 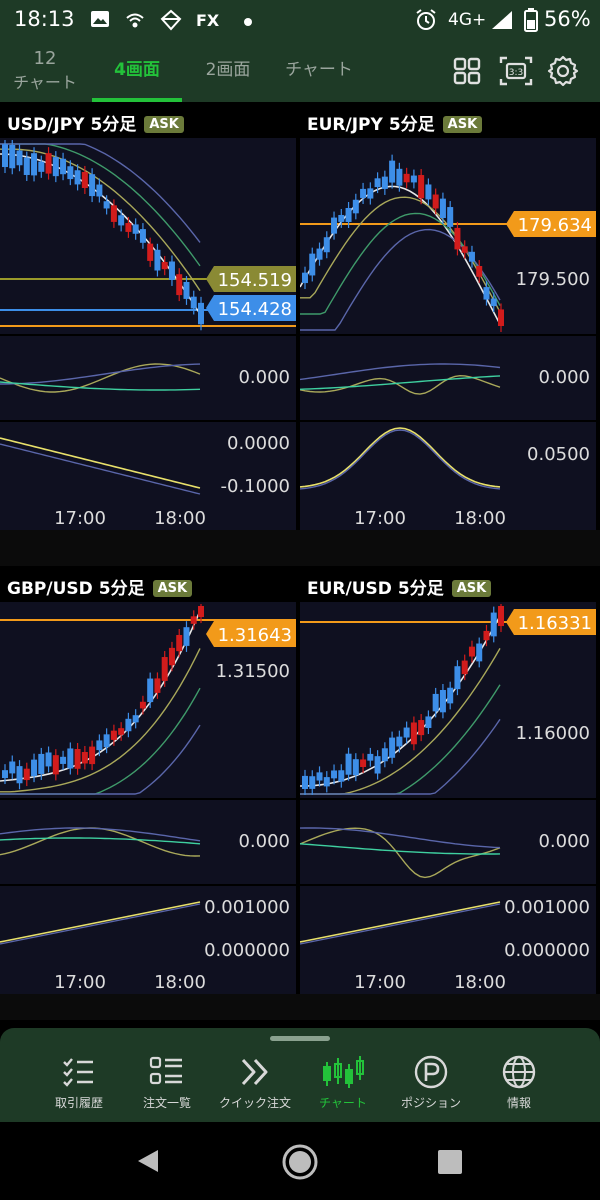 What do you see at coordinates (254, 1103) in the screenshot?
I see `nav-label: クイック注文` at bounding box center [254, 1103].